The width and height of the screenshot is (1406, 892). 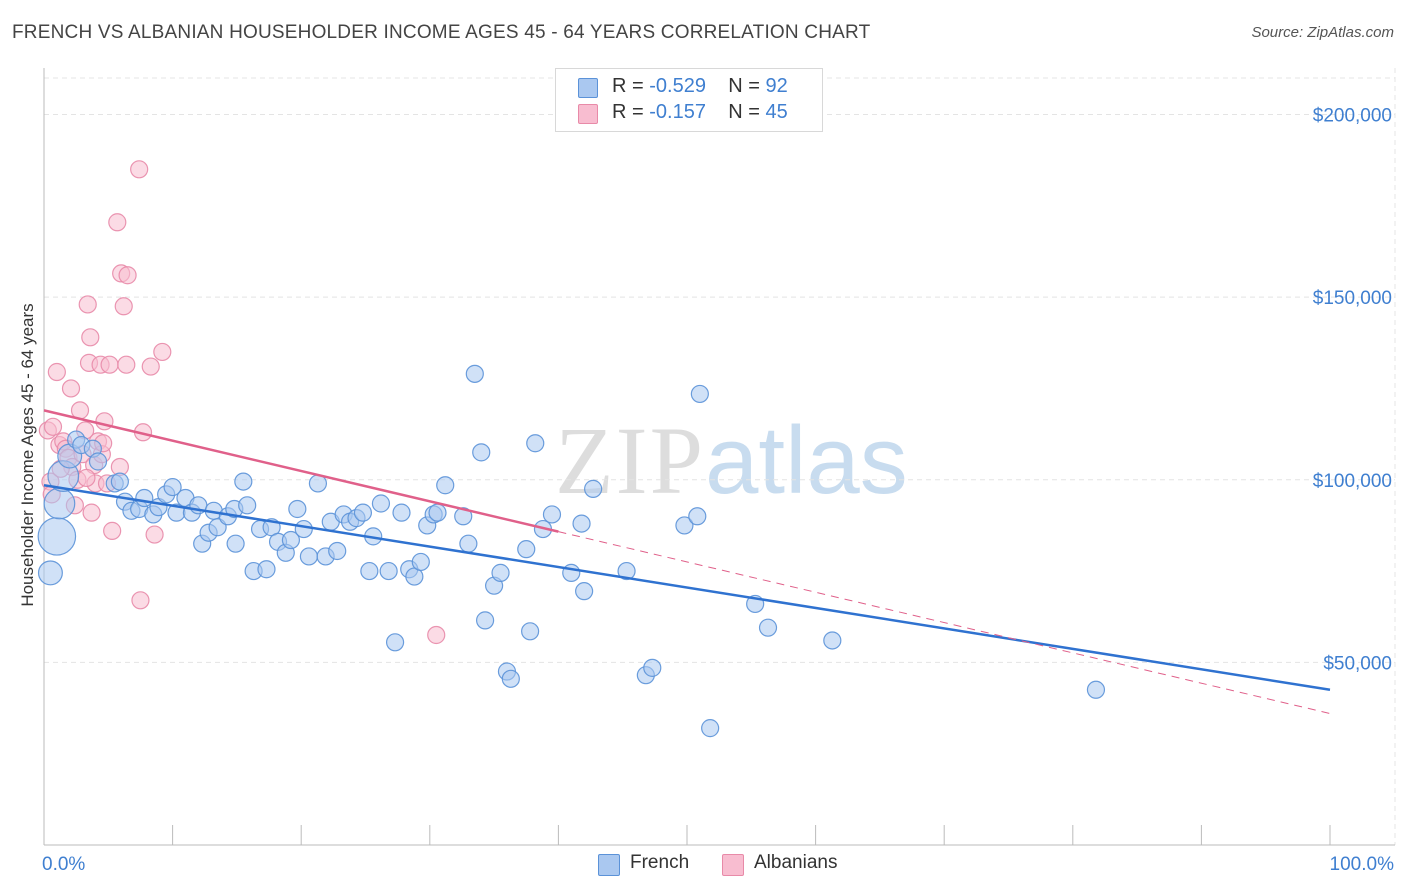 I want to click on y-tick-label: $50,000, so click(x=1357, y=663).